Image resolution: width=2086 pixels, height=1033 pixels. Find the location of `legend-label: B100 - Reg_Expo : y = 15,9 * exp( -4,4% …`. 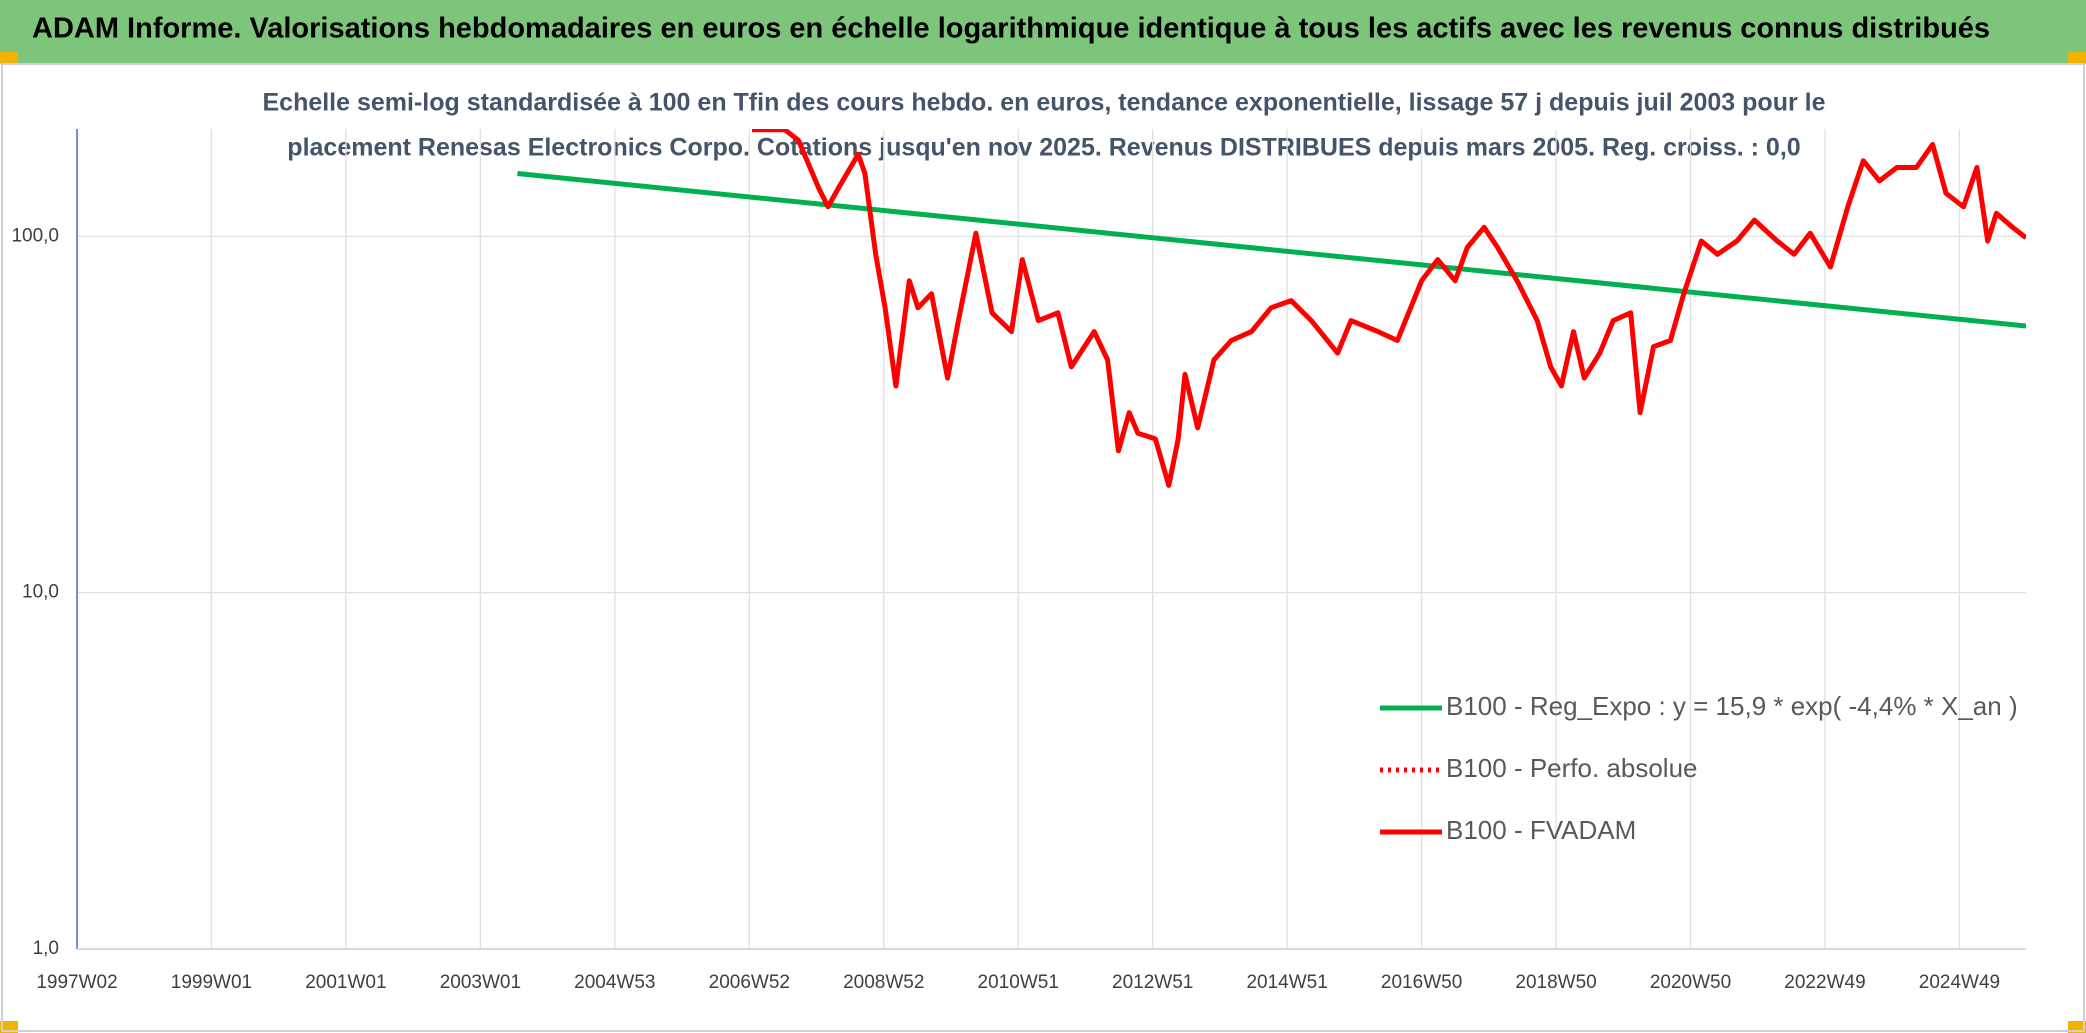

legend-label: B100 - Reg_Expo : y = 15,9 * exp( -4,4% … is located at coordinates (1732, 706).